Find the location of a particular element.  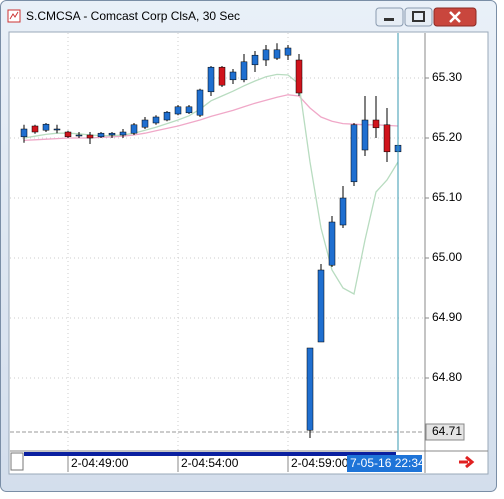

window-title: S.CMCSA - Comcast Corp ClsA, 30 Sec is located at coordinates (133, 16).